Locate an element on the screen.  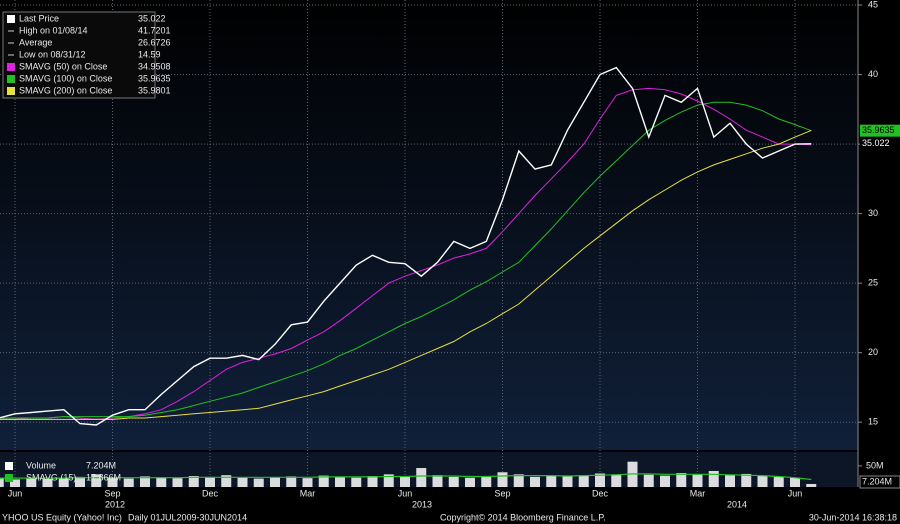
footer-range: Daily 01JUL2009-30JUN2014 is located at coordinates (187, 517).